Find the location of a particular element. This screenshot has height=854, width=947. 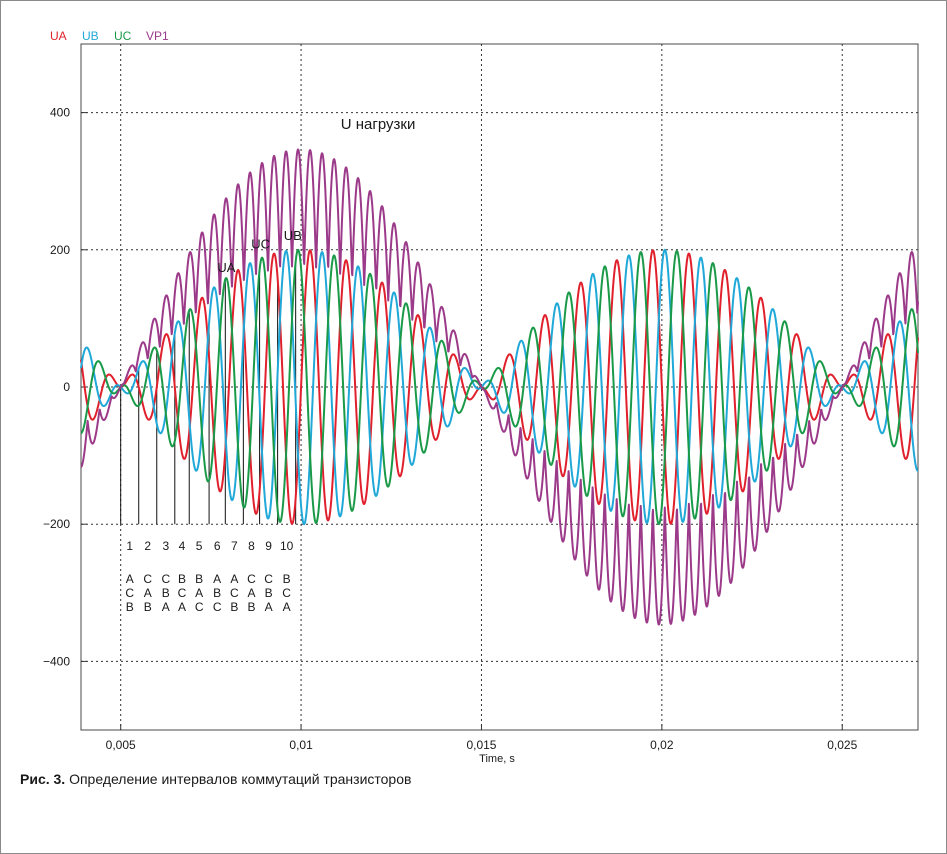

interval-number: 5 is located at coordinates (199, 546).